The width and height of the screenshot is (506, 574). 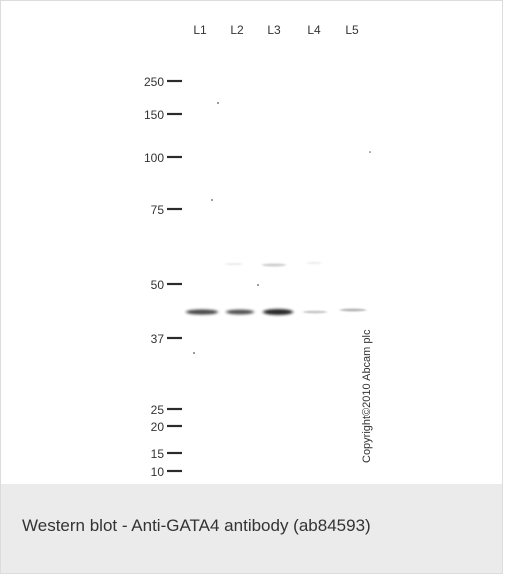 What do you see at coordinates (158, 285) in the screenshot?
I see `marker-label-50: 50` at bounding box center [158, 285].